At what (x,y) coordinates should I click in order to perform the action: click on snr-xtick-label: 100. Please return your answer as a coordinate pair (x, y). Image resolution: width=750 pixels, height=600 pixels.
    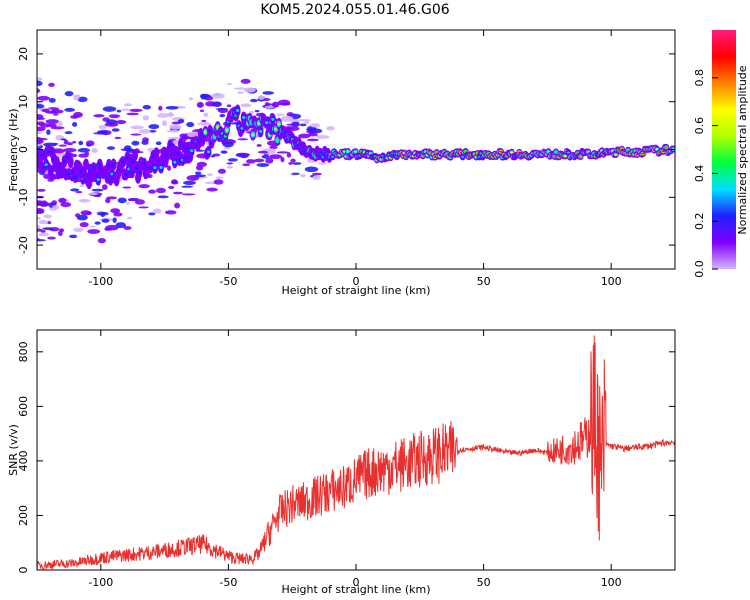
    Looking at the image, I should click on (611, 582).